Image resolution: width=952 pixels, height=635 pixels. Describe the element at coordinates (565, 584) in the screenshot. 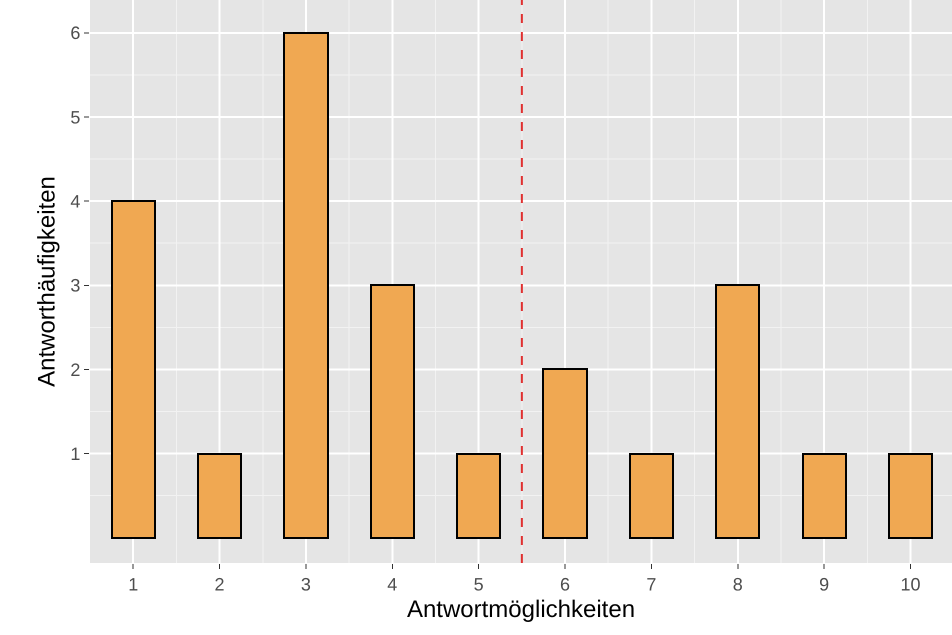

I see `x-tick-label: 6` at that location.